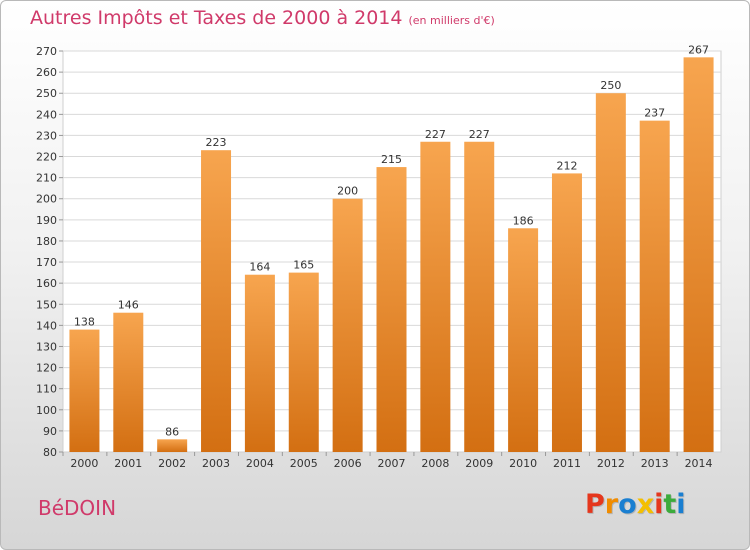 Image resolution: width=750 pixels, height=550 pixels. I want to click on logo-letter: o, so click(627, 504).